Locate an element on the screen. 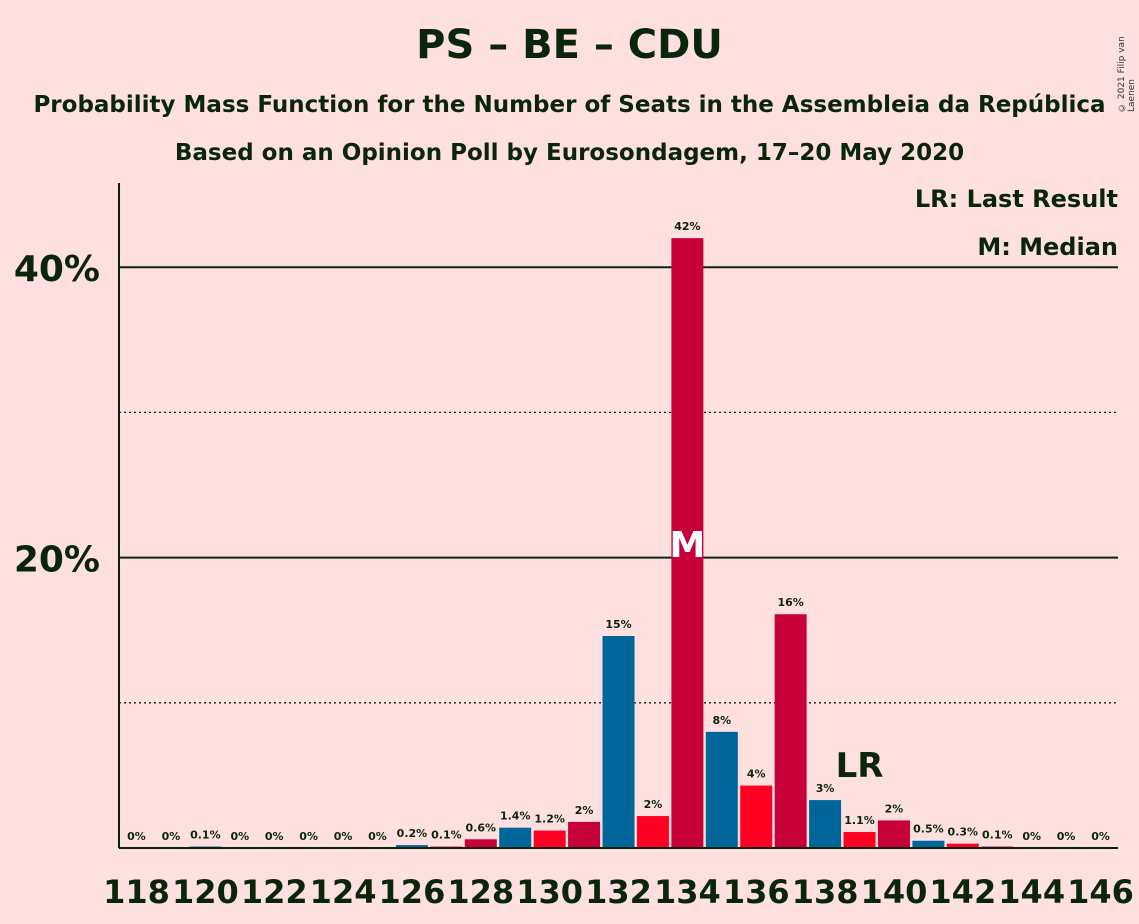 This screenshot has width=1139, height=924. bar-label-131: 2% is located at coordinates (584, 810).